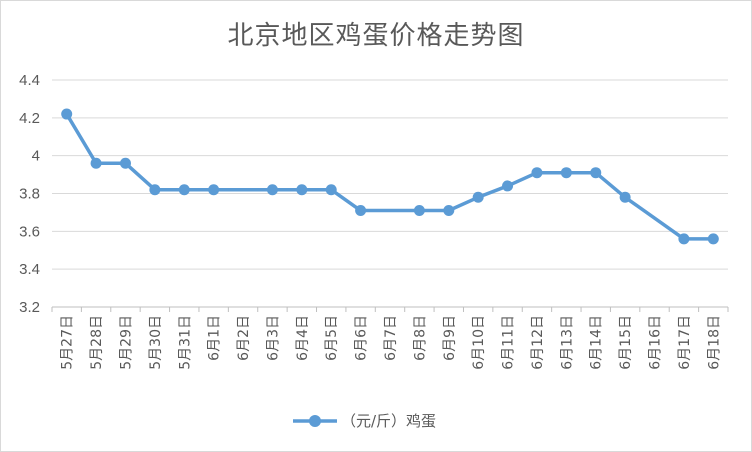 The image size is (752, 452). What do you see at coordinates (29, 118) in the screenshot?
I see `y-tick-label: 4.2` at bounding box center [29, 118].